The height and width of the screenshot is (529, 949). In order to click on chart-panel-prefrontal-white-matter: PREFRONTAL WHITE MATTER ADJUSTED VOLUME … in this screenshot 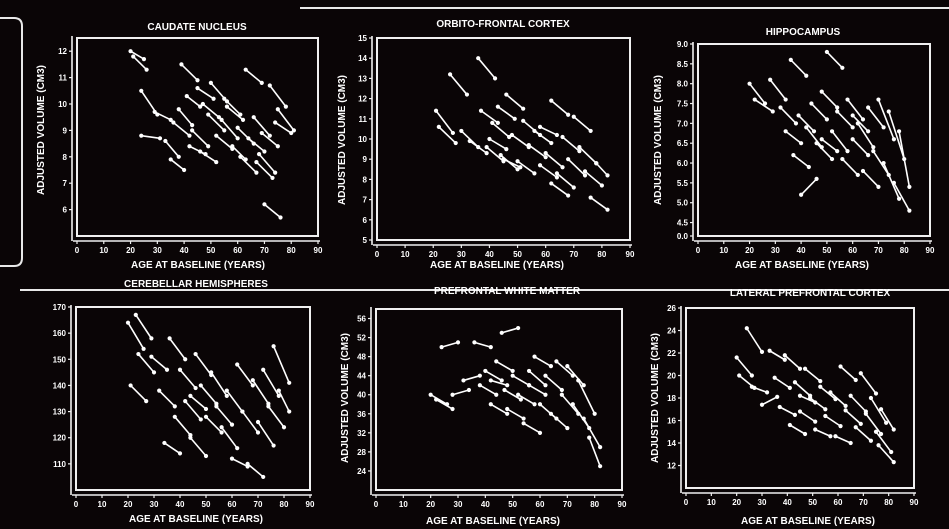, I will do `click(460, 406)`.